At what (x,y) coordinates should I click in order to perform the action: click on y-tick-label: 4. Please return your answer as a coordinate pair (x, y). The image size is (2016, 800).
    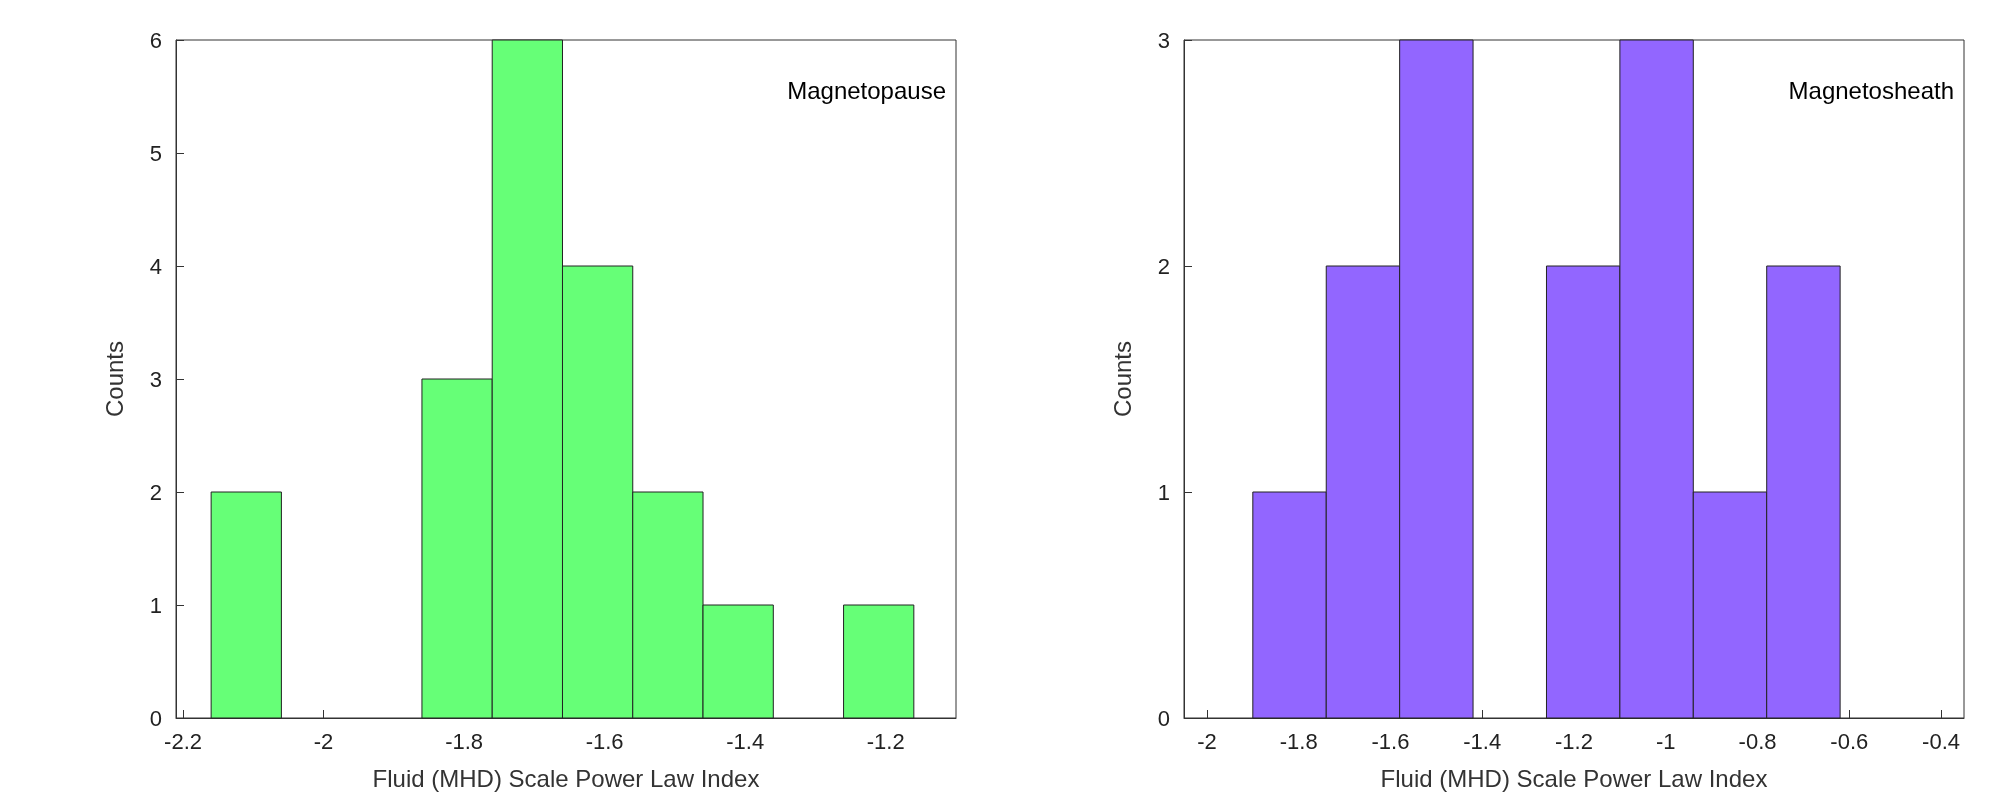
    Looking at the image, I should click on (155, 266).